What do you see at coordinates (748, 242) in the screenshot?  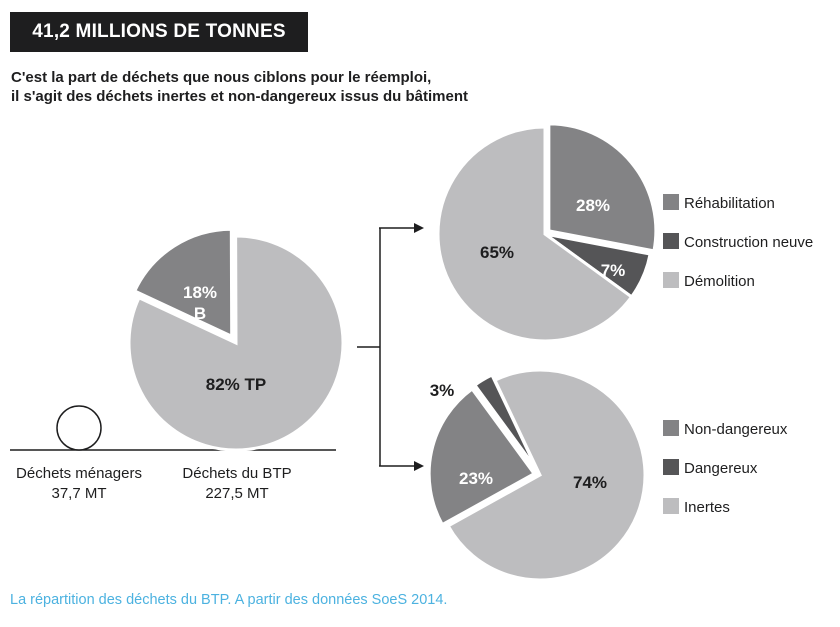 I see `legend-label: Construction neuve` at bounding box center [748, 242].